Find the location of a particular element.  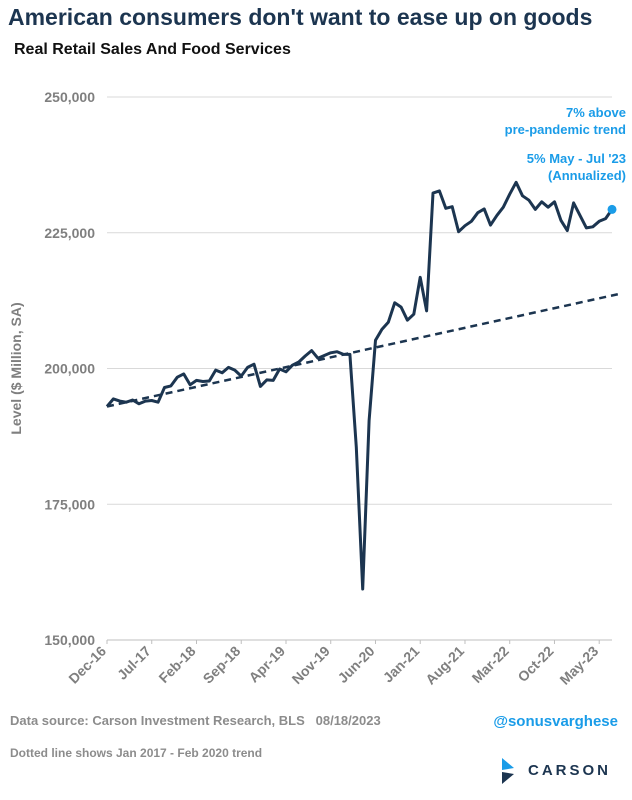

twitter-handle: @sonusvarghese is located at coordinates (555, 721).